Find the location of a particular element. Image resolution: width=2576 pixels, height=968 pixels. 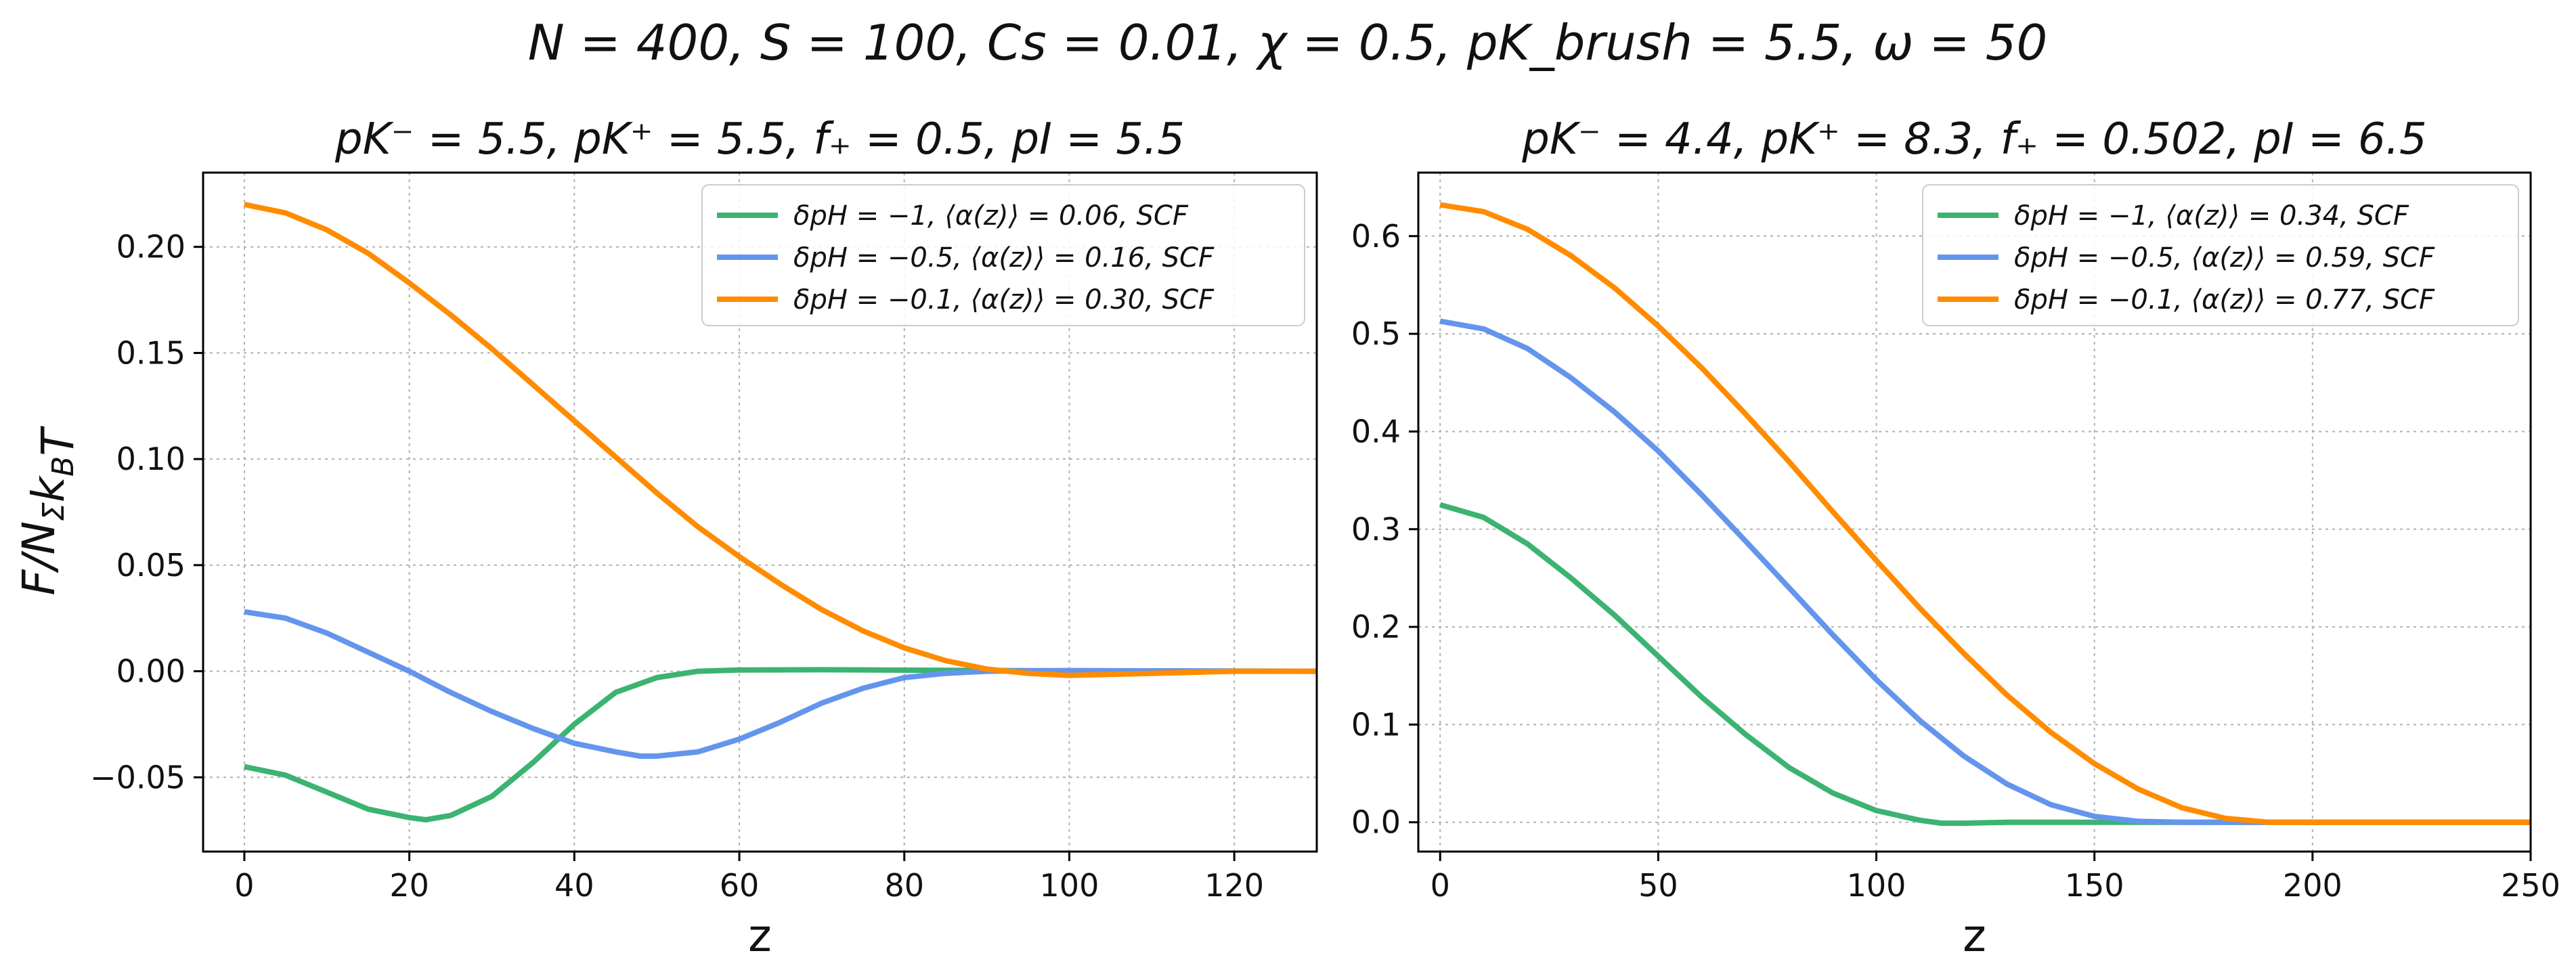

left-x-tick-label: 0 is located at coordinates (244, 885).